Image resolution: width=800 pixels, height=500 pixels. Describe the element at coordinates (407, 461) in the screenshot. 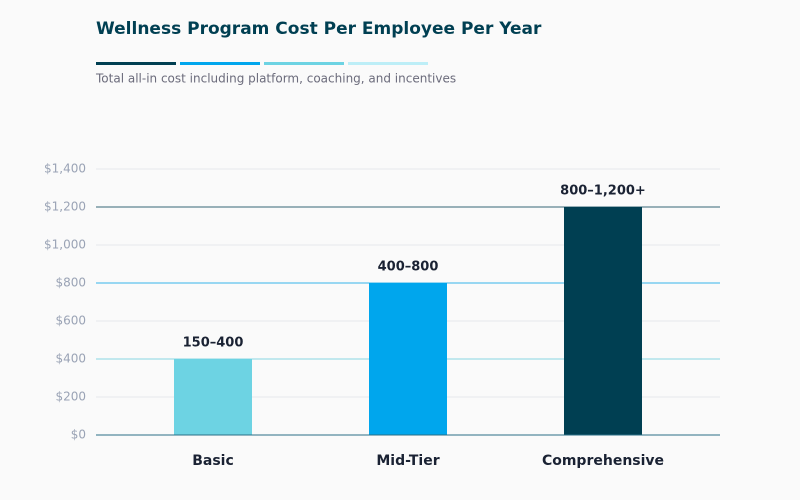

I see `x-tick-label: Mid-Tier` at that location.